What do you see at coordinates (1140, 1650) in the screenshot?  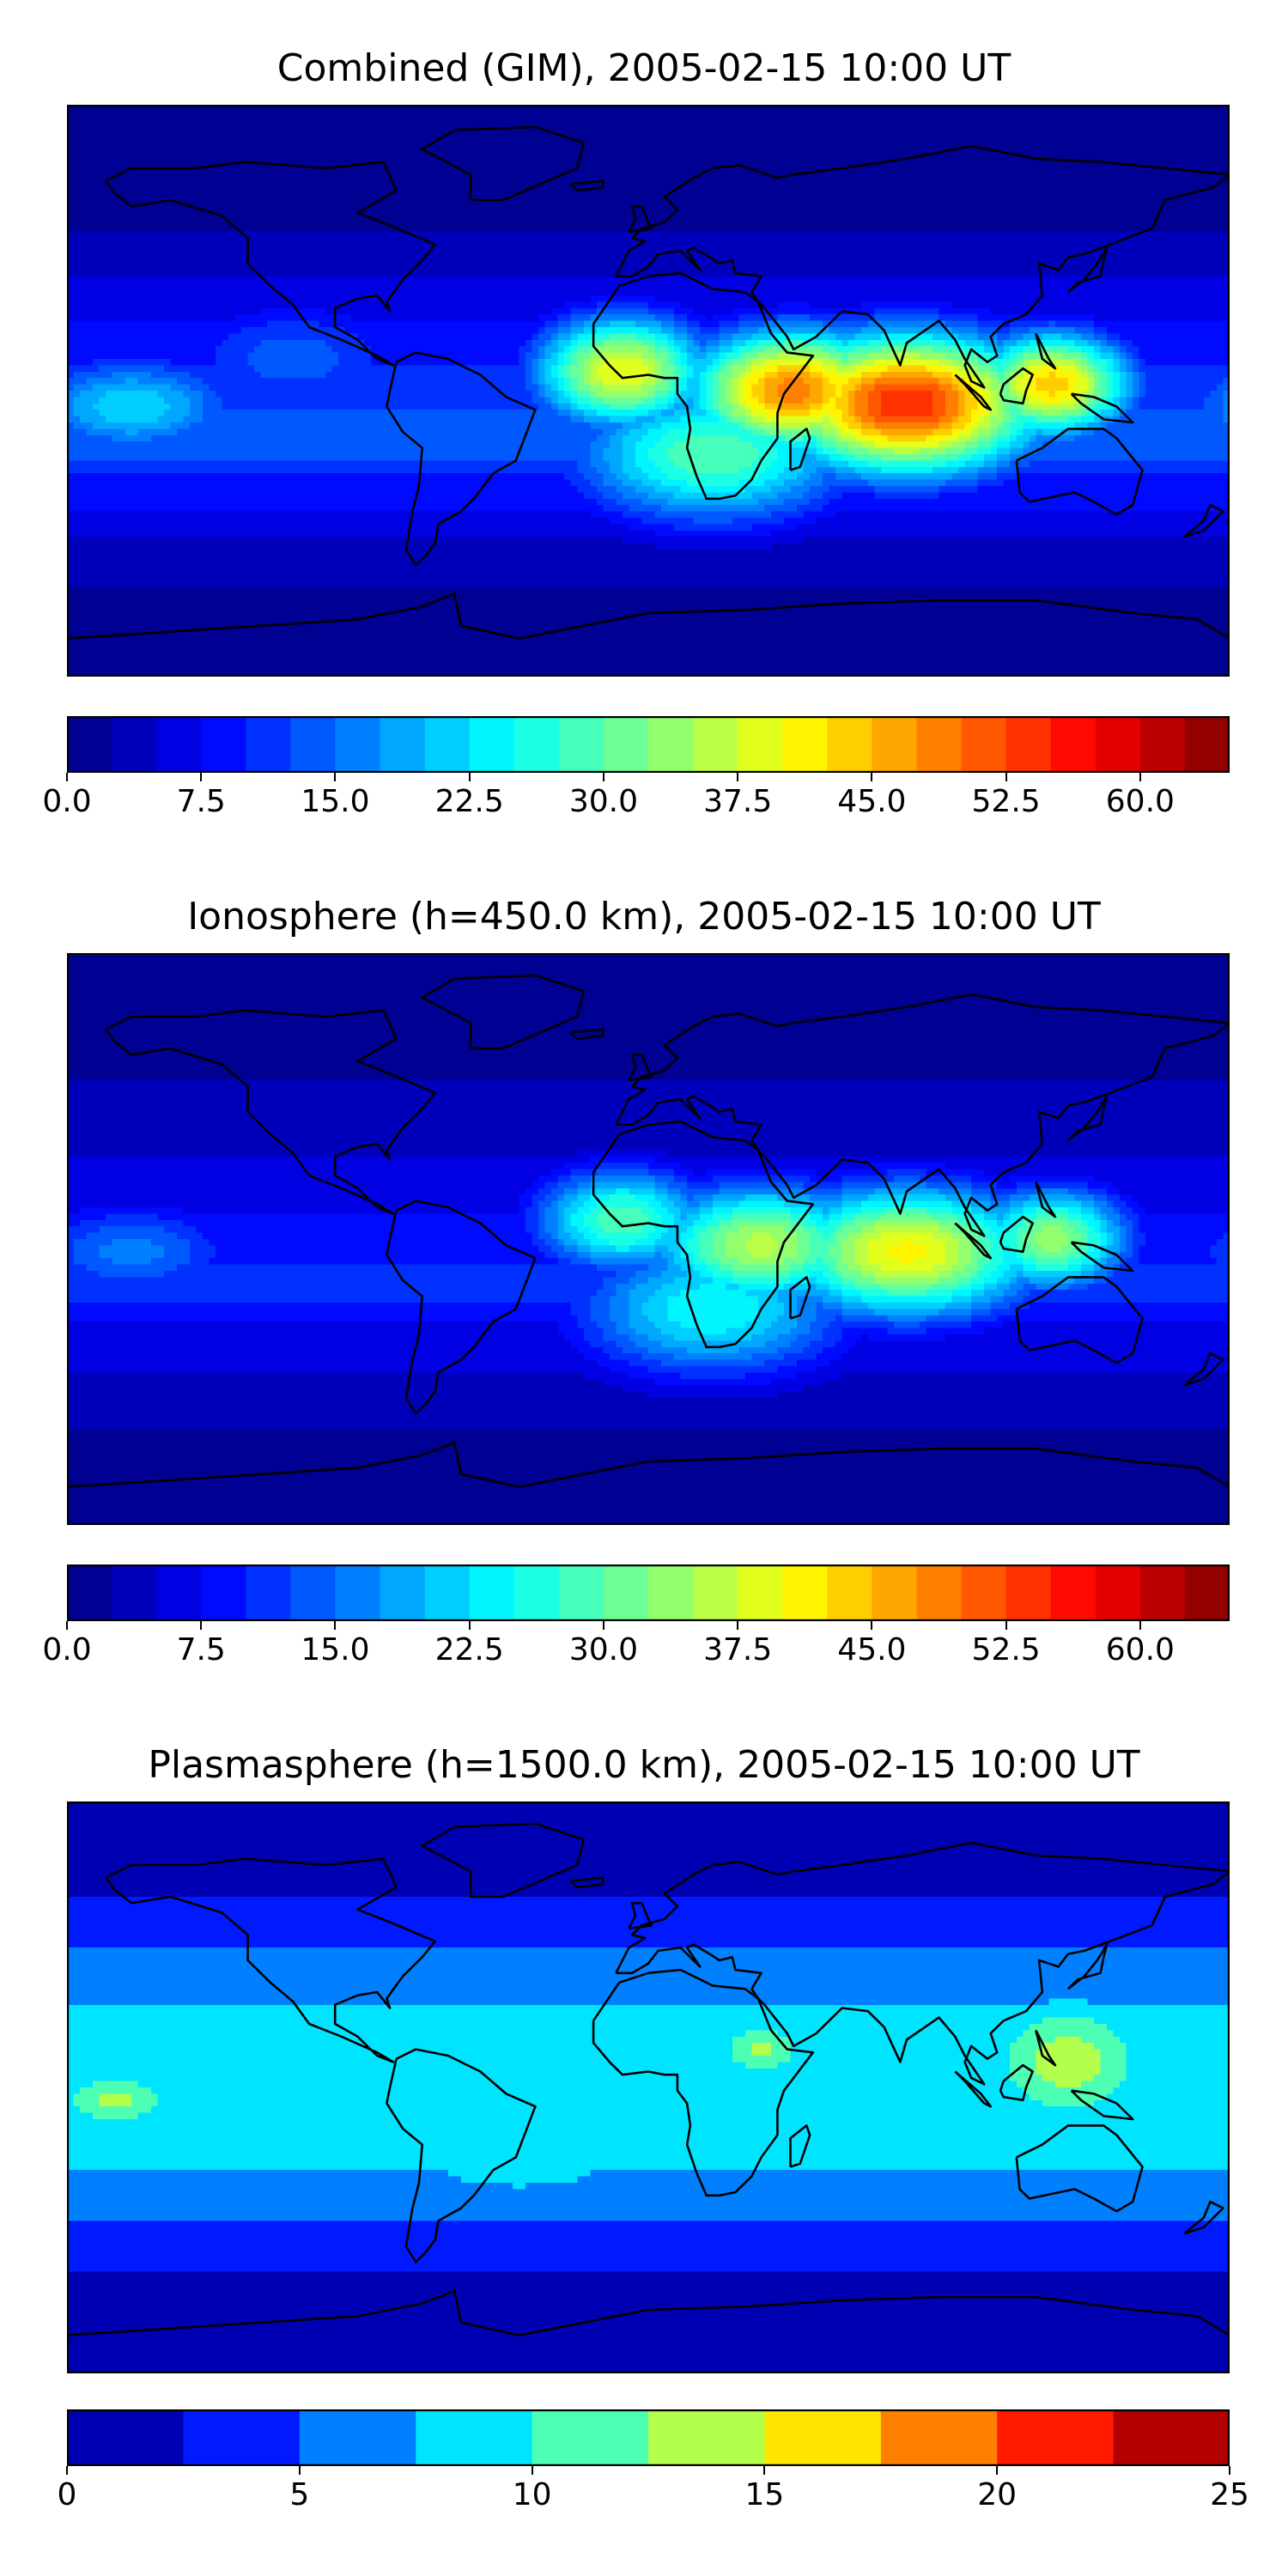 I see `colorbar-tick-label: 60.0` at bounding box center [1140, 1650].